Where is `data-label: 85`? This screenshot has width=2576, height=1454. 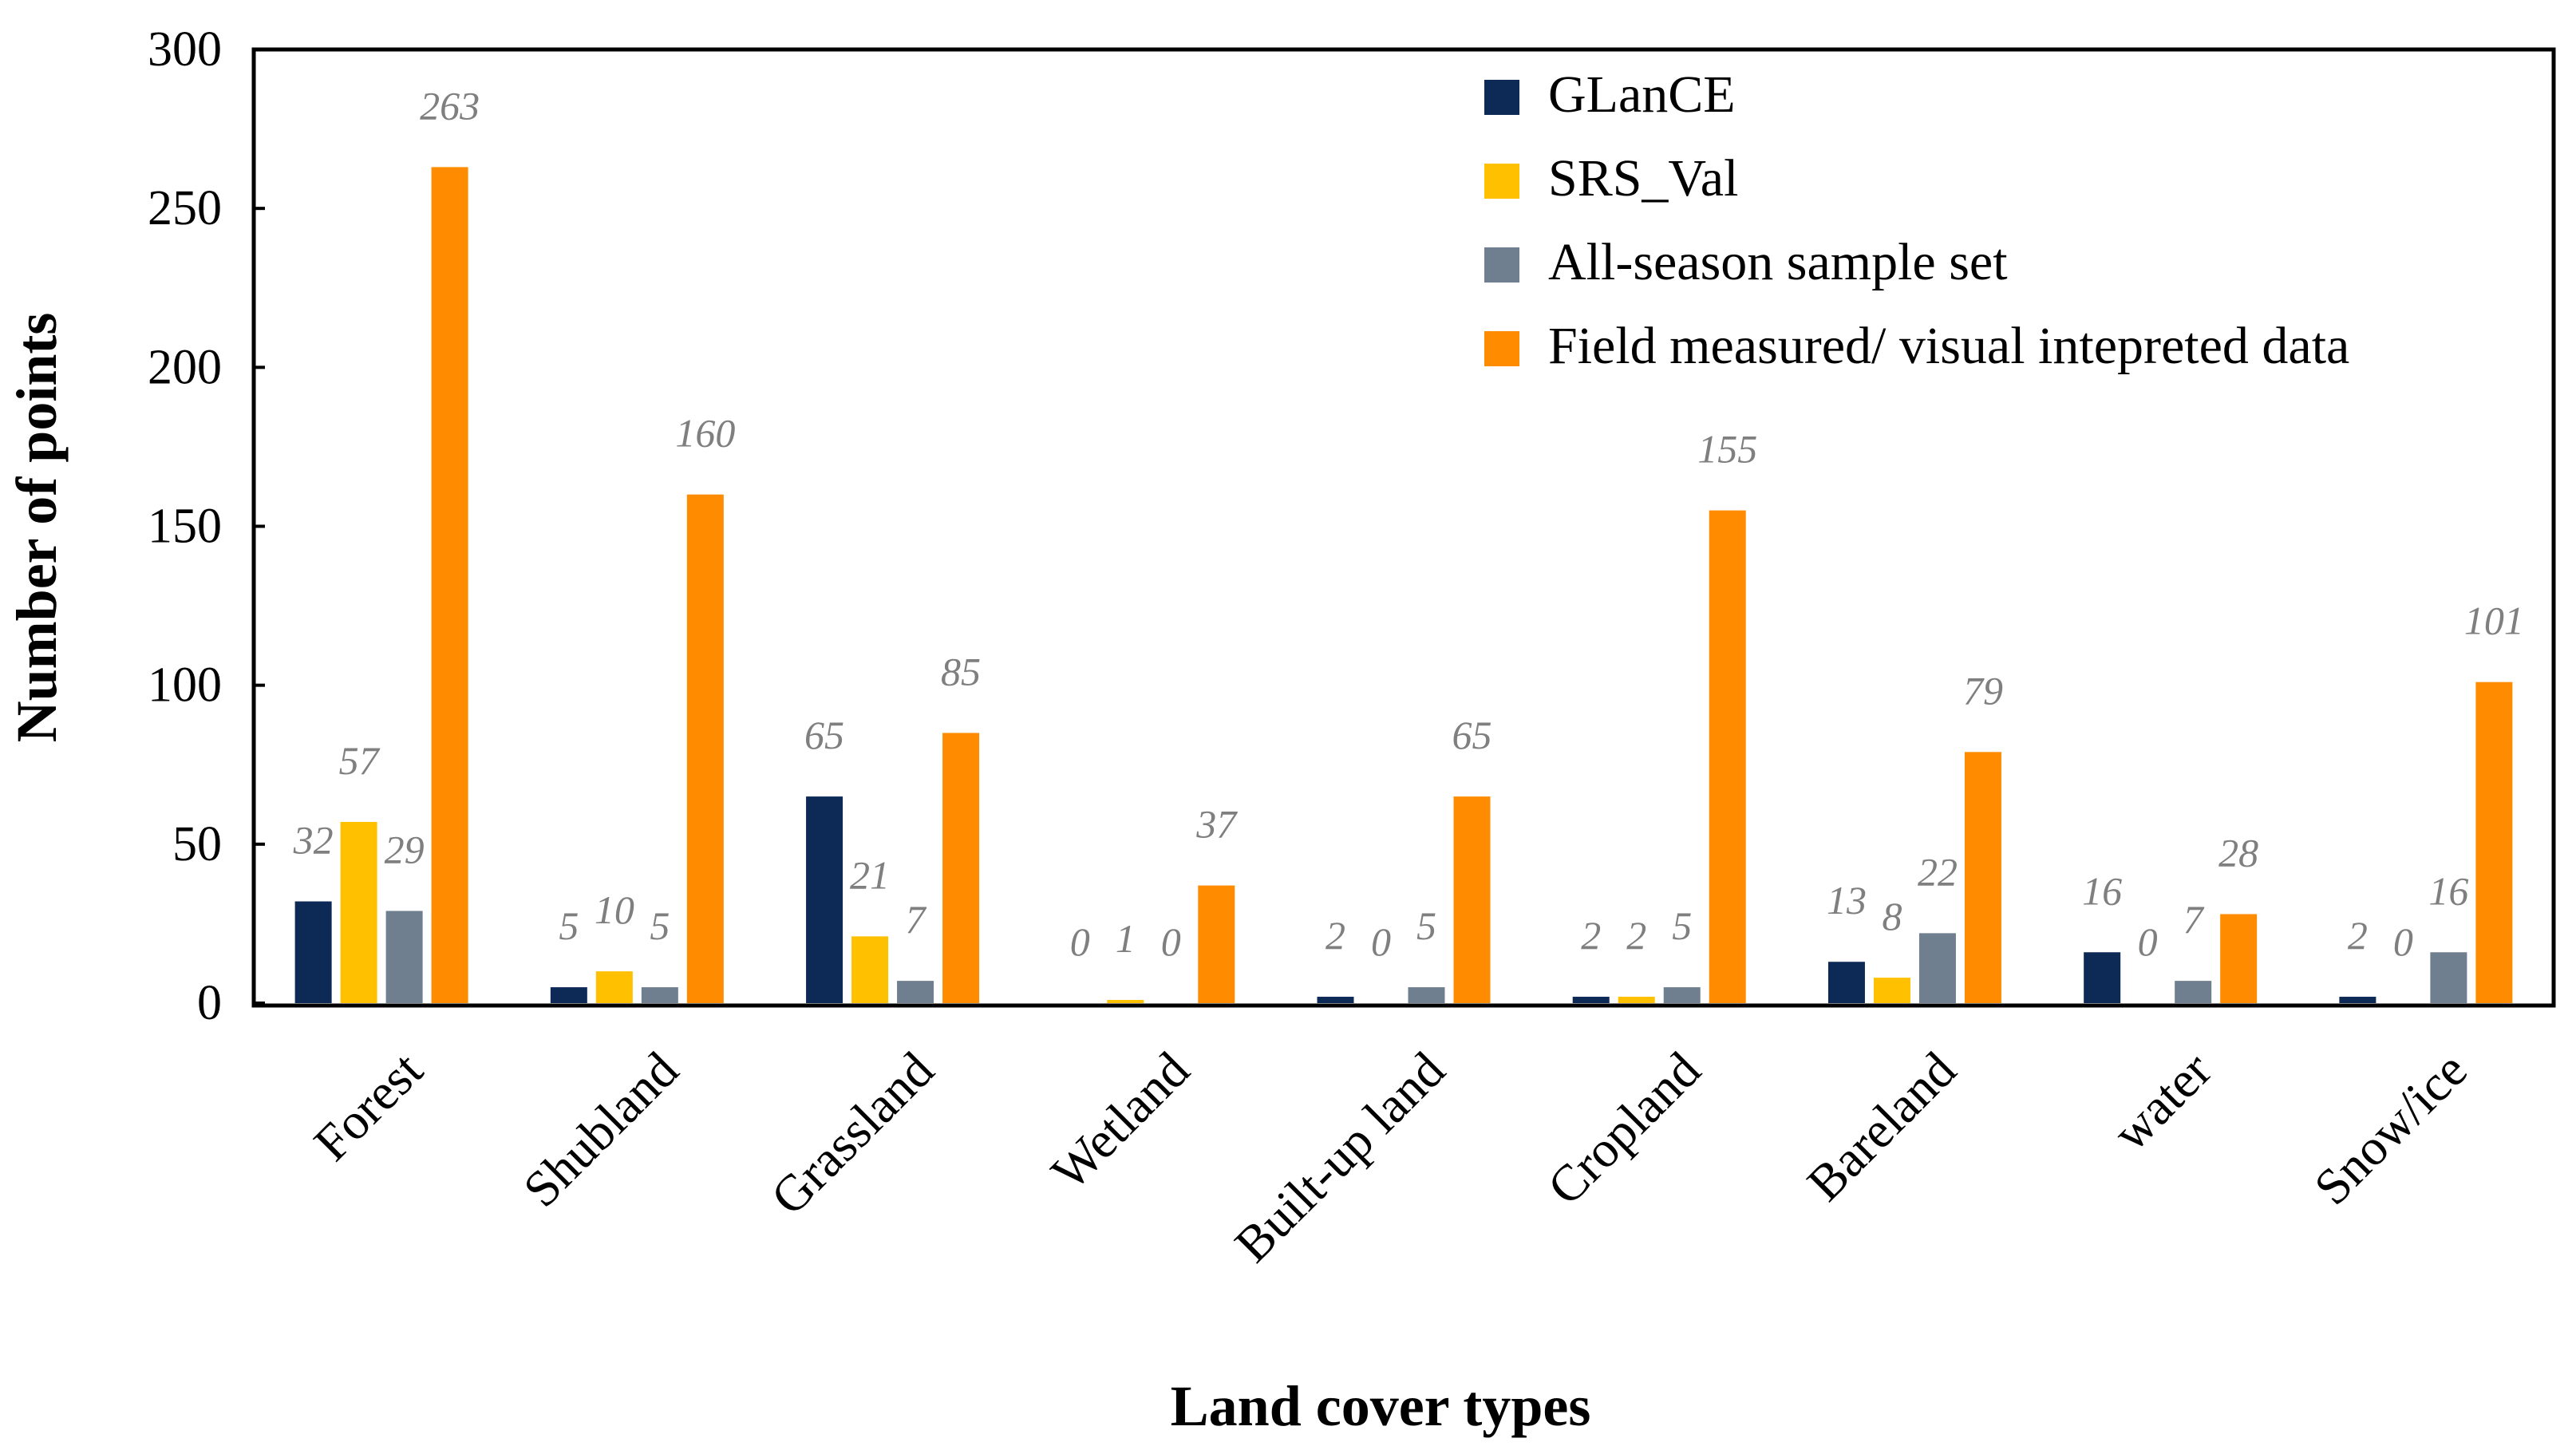 data-label: 85 is located at coordinates (961, 671).